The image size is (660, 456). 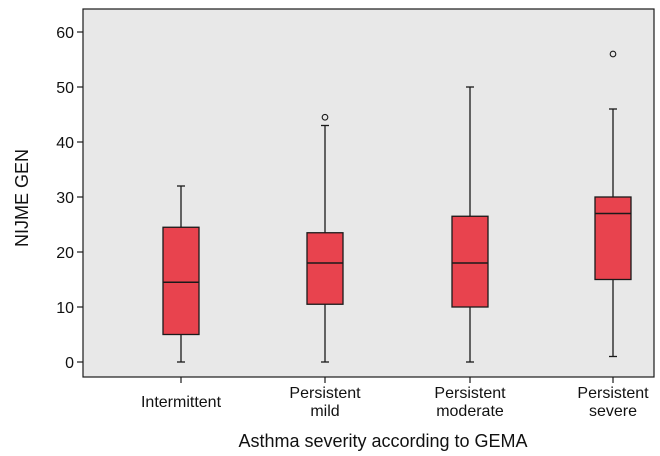 I want to click on x-category-label: Persistent severe, so click(x=613, y=402).